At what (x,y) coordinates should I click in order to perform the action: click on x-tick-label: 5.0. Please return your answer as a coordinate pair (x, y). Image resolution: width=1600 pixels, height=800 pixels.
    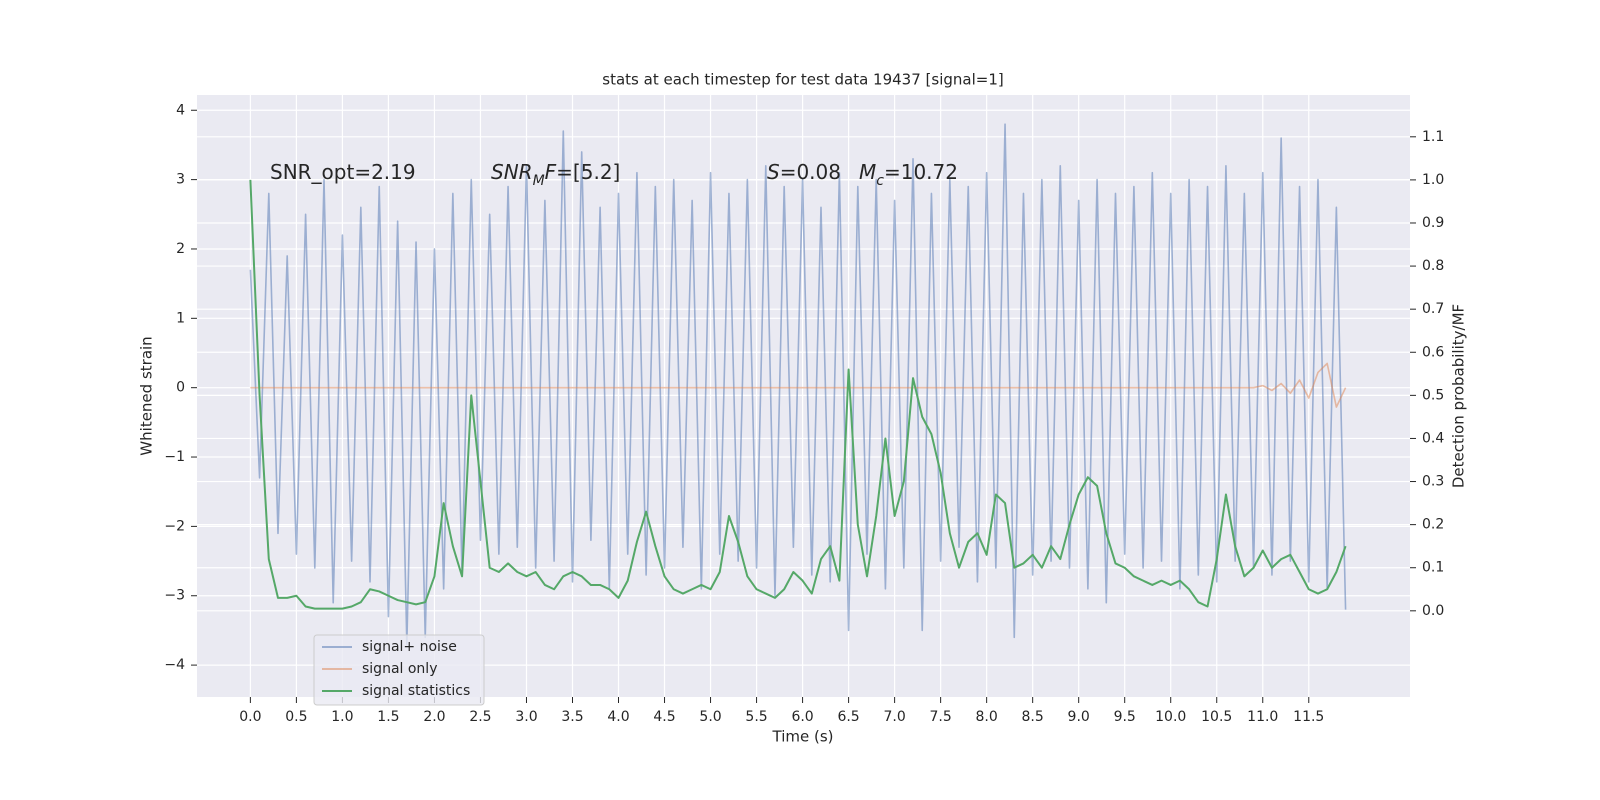
    Looking at the image, I should click on (710, 717).